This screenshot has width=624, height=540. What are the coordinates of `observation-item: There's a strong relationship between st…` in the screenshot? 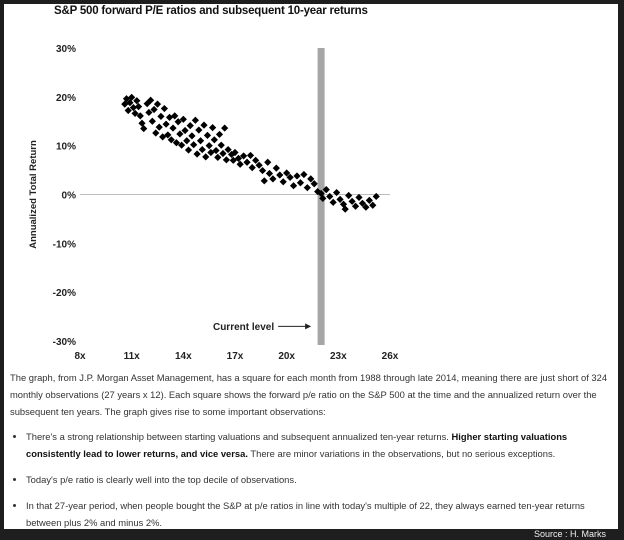 It's located at (318, 445).